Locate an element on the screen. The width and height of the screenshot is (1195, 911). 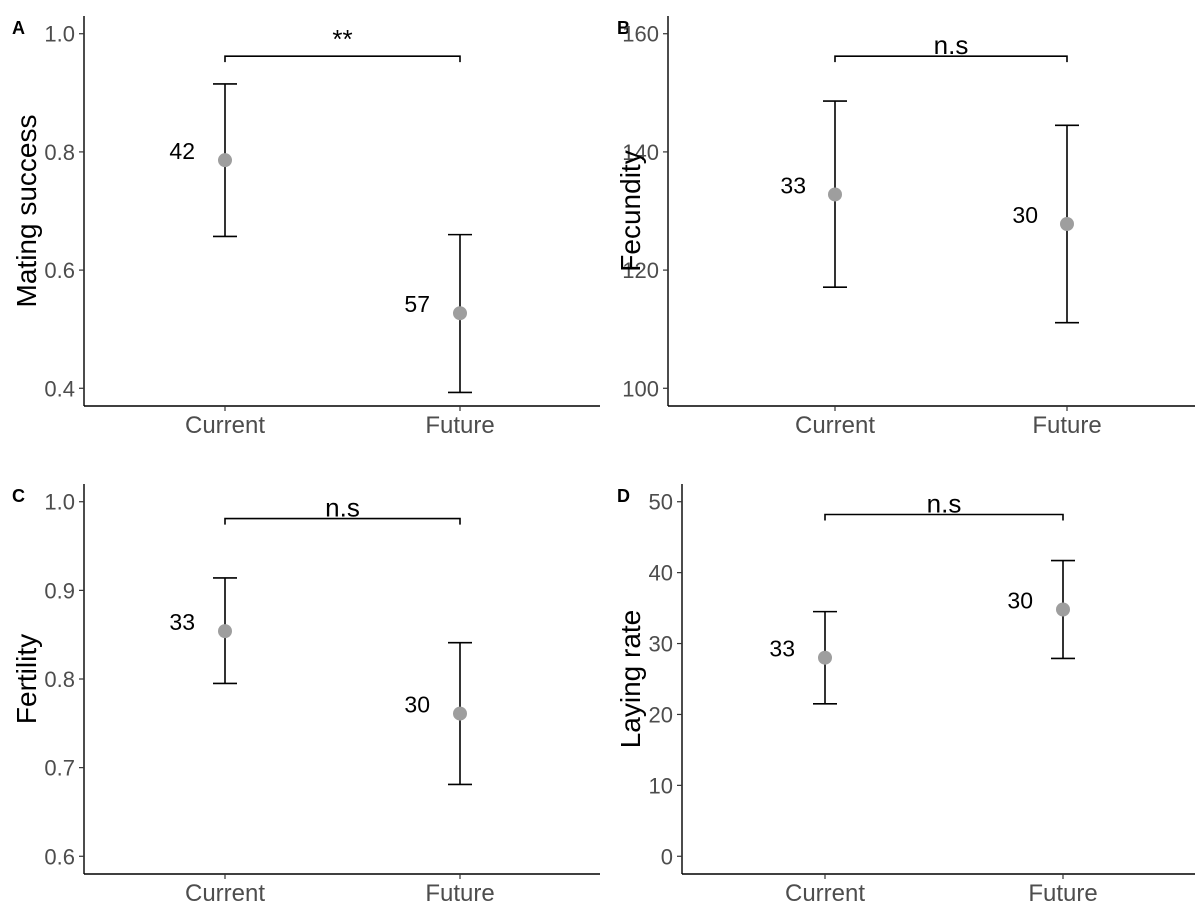
y-tick-label: 0 is located at coordinates (667, 856).